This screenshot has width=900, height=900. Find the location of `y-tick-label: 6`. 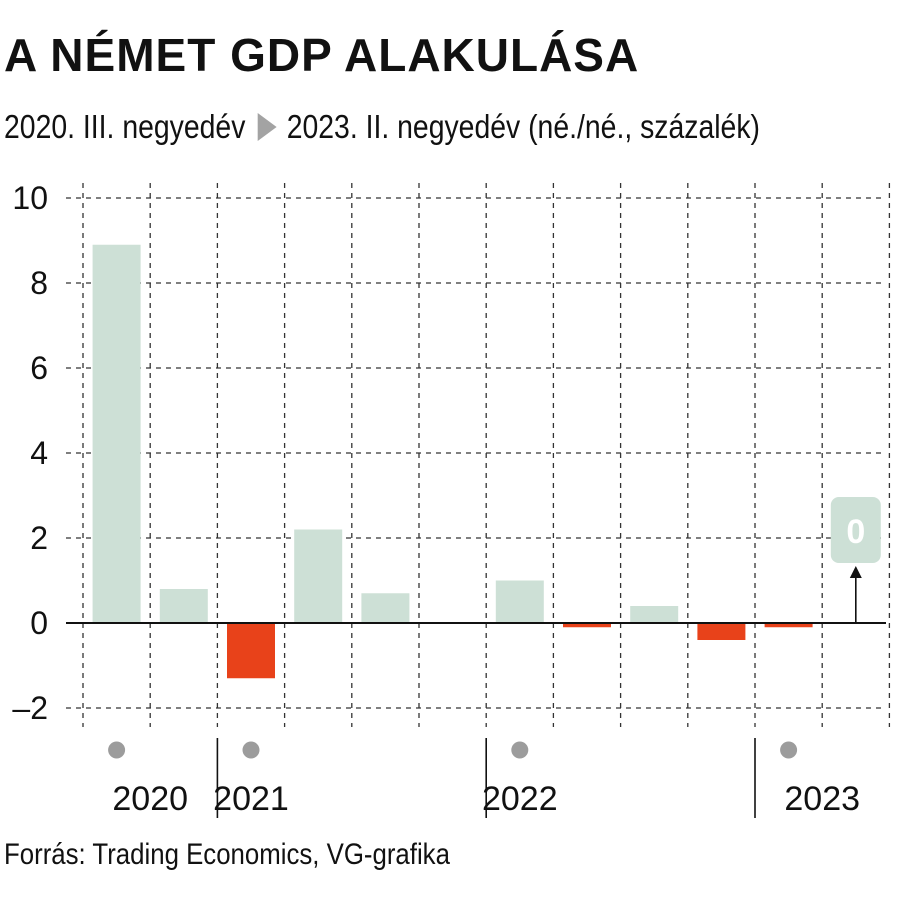

y-tick-label: 6 is located at coordinates (39, 368).